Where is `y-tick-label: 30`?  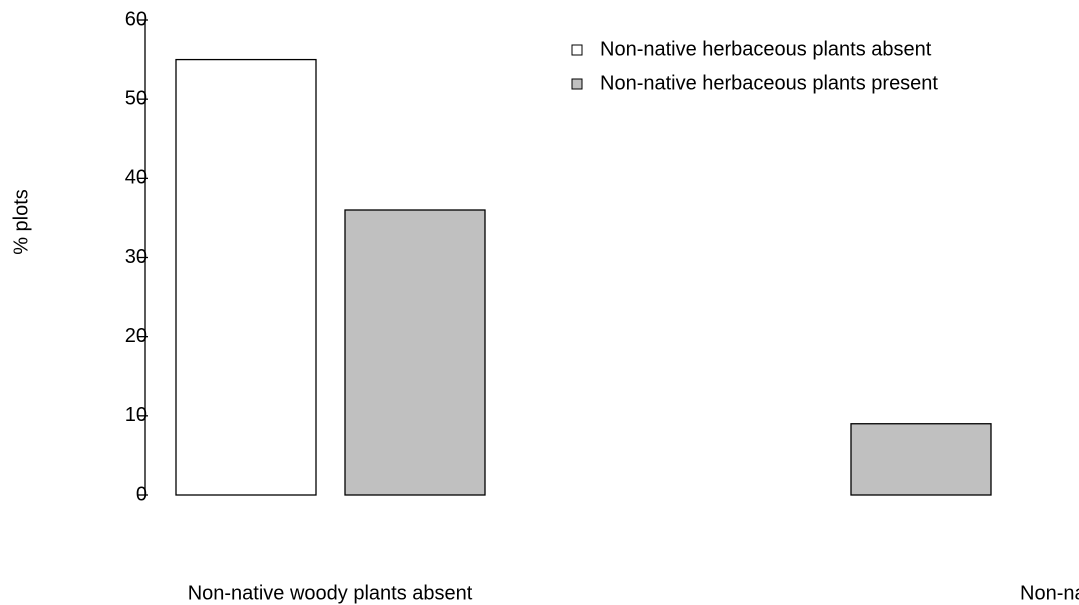
y-tick-label: 30 is located at coordinates (136, 257).